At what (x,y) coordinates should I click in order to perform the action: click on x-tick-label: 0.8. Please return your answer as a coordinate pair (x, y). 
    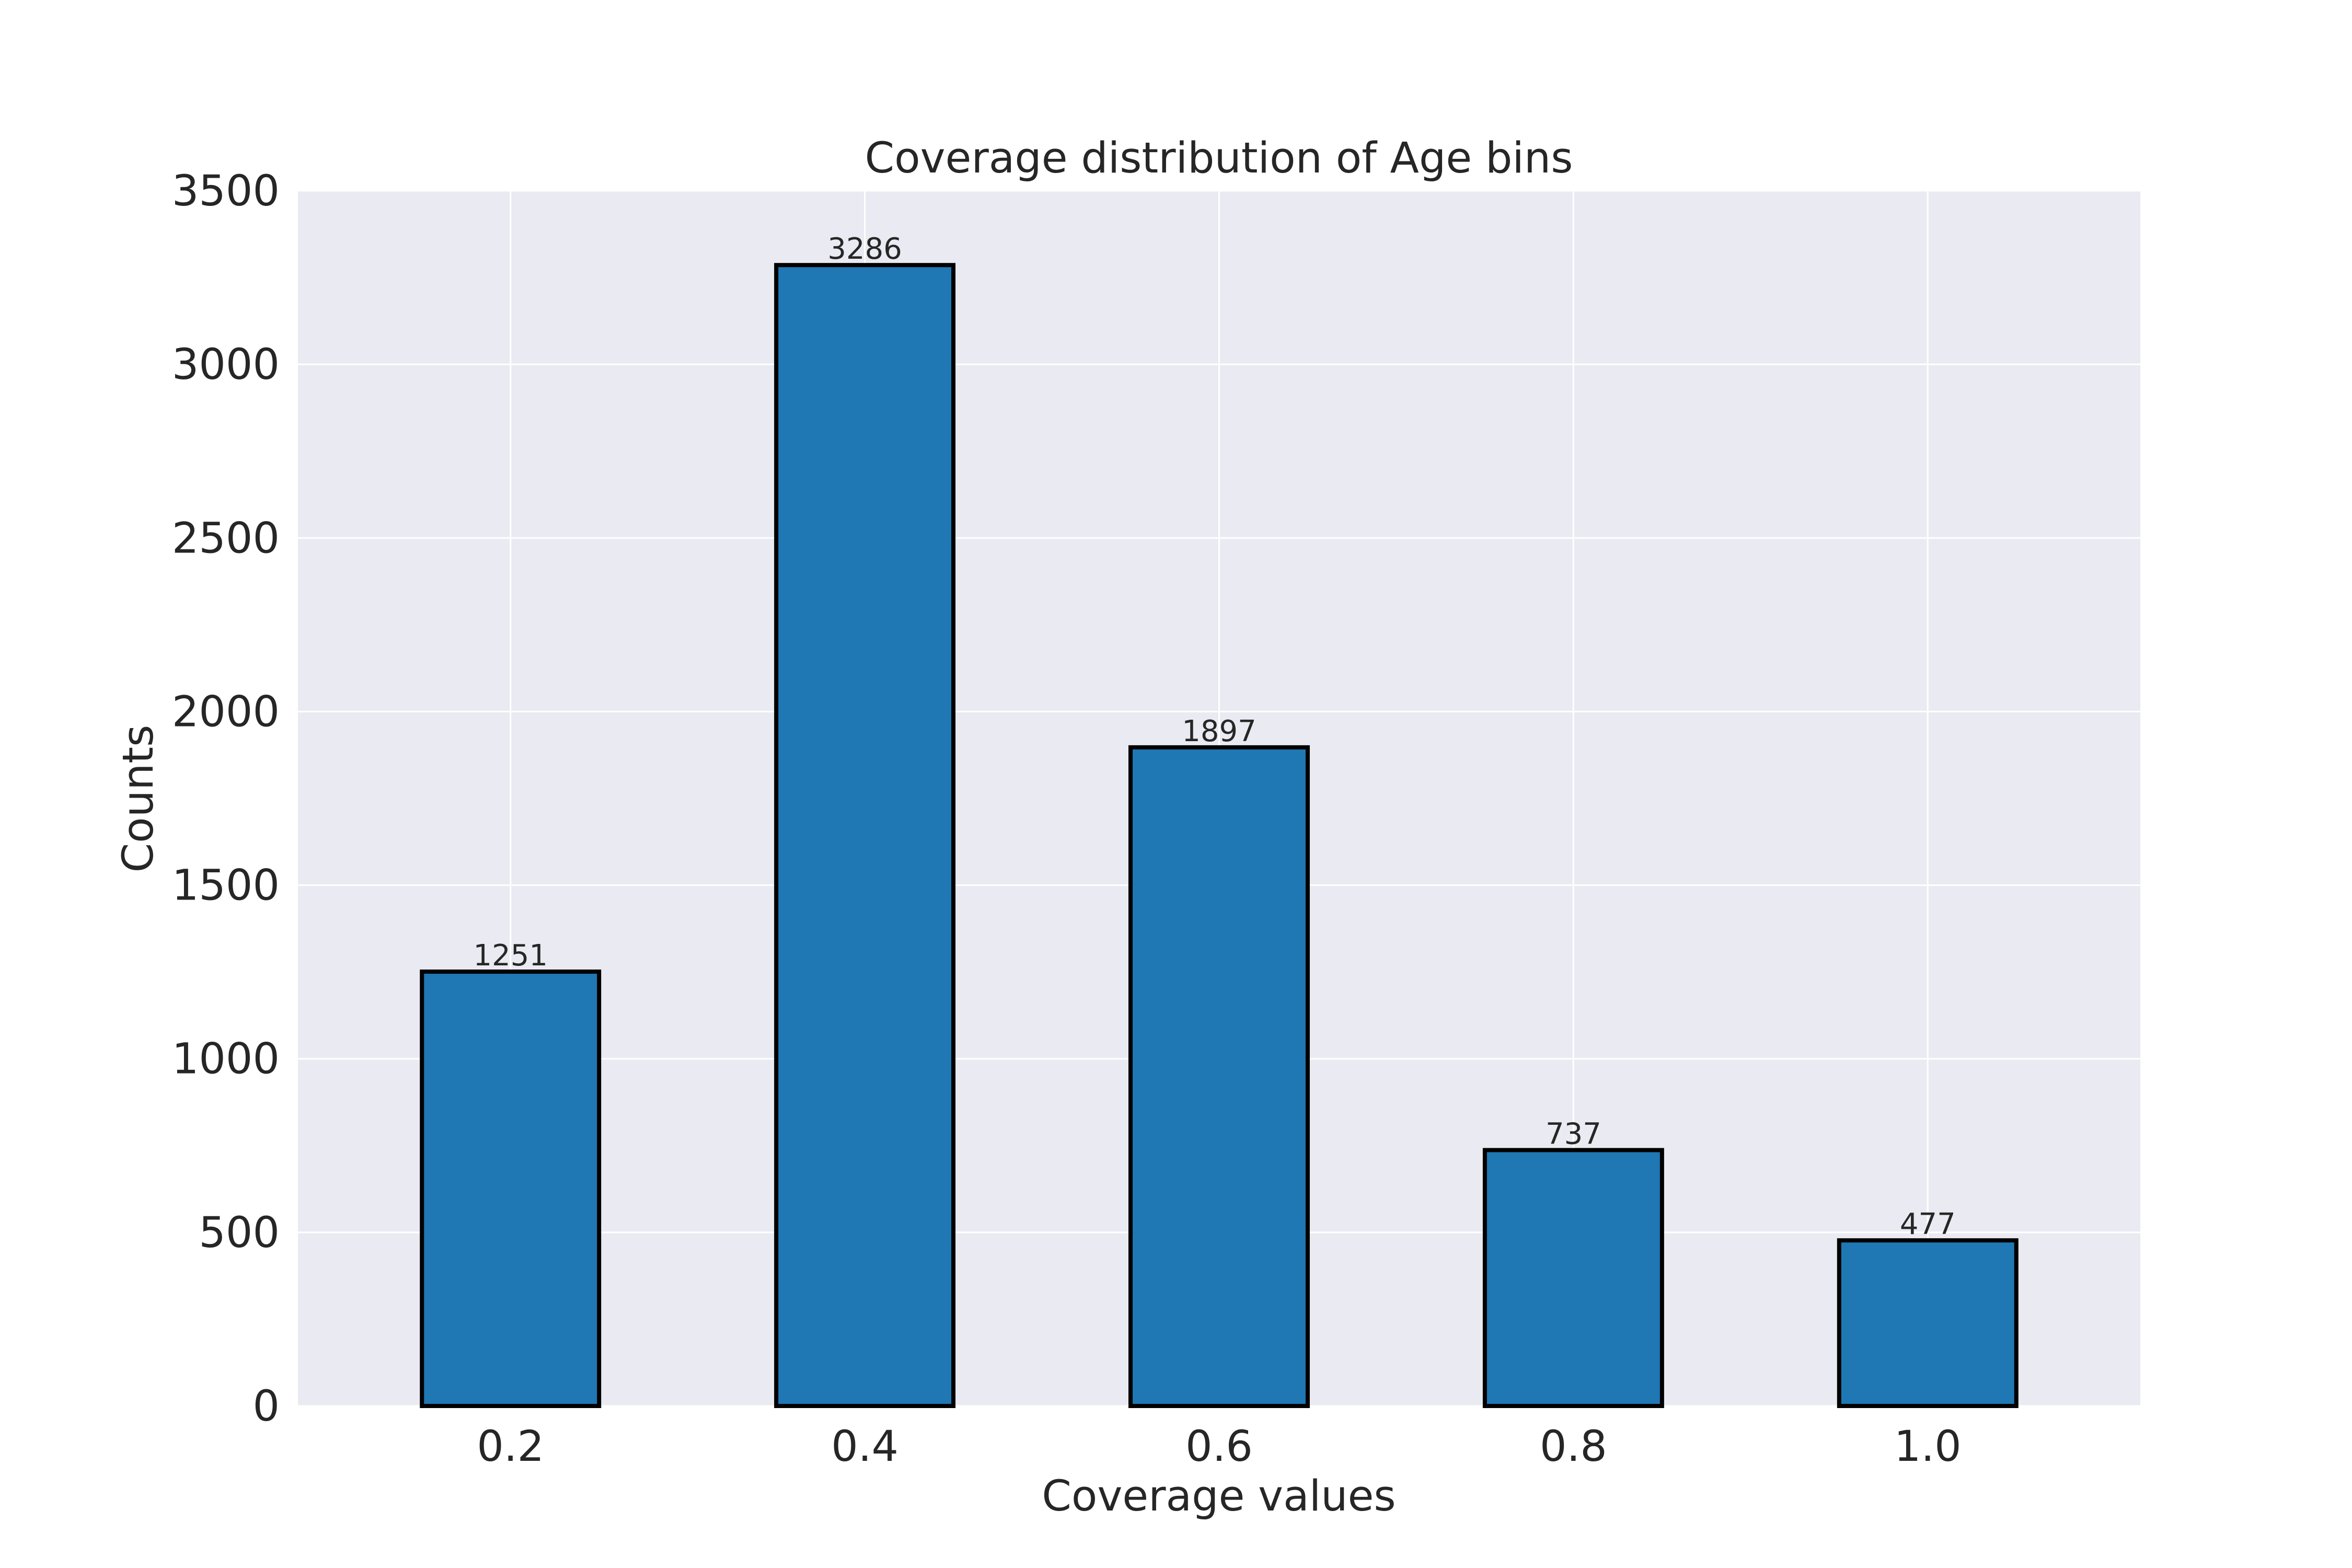
    Looking at the image, I should click on (1573, 1446).